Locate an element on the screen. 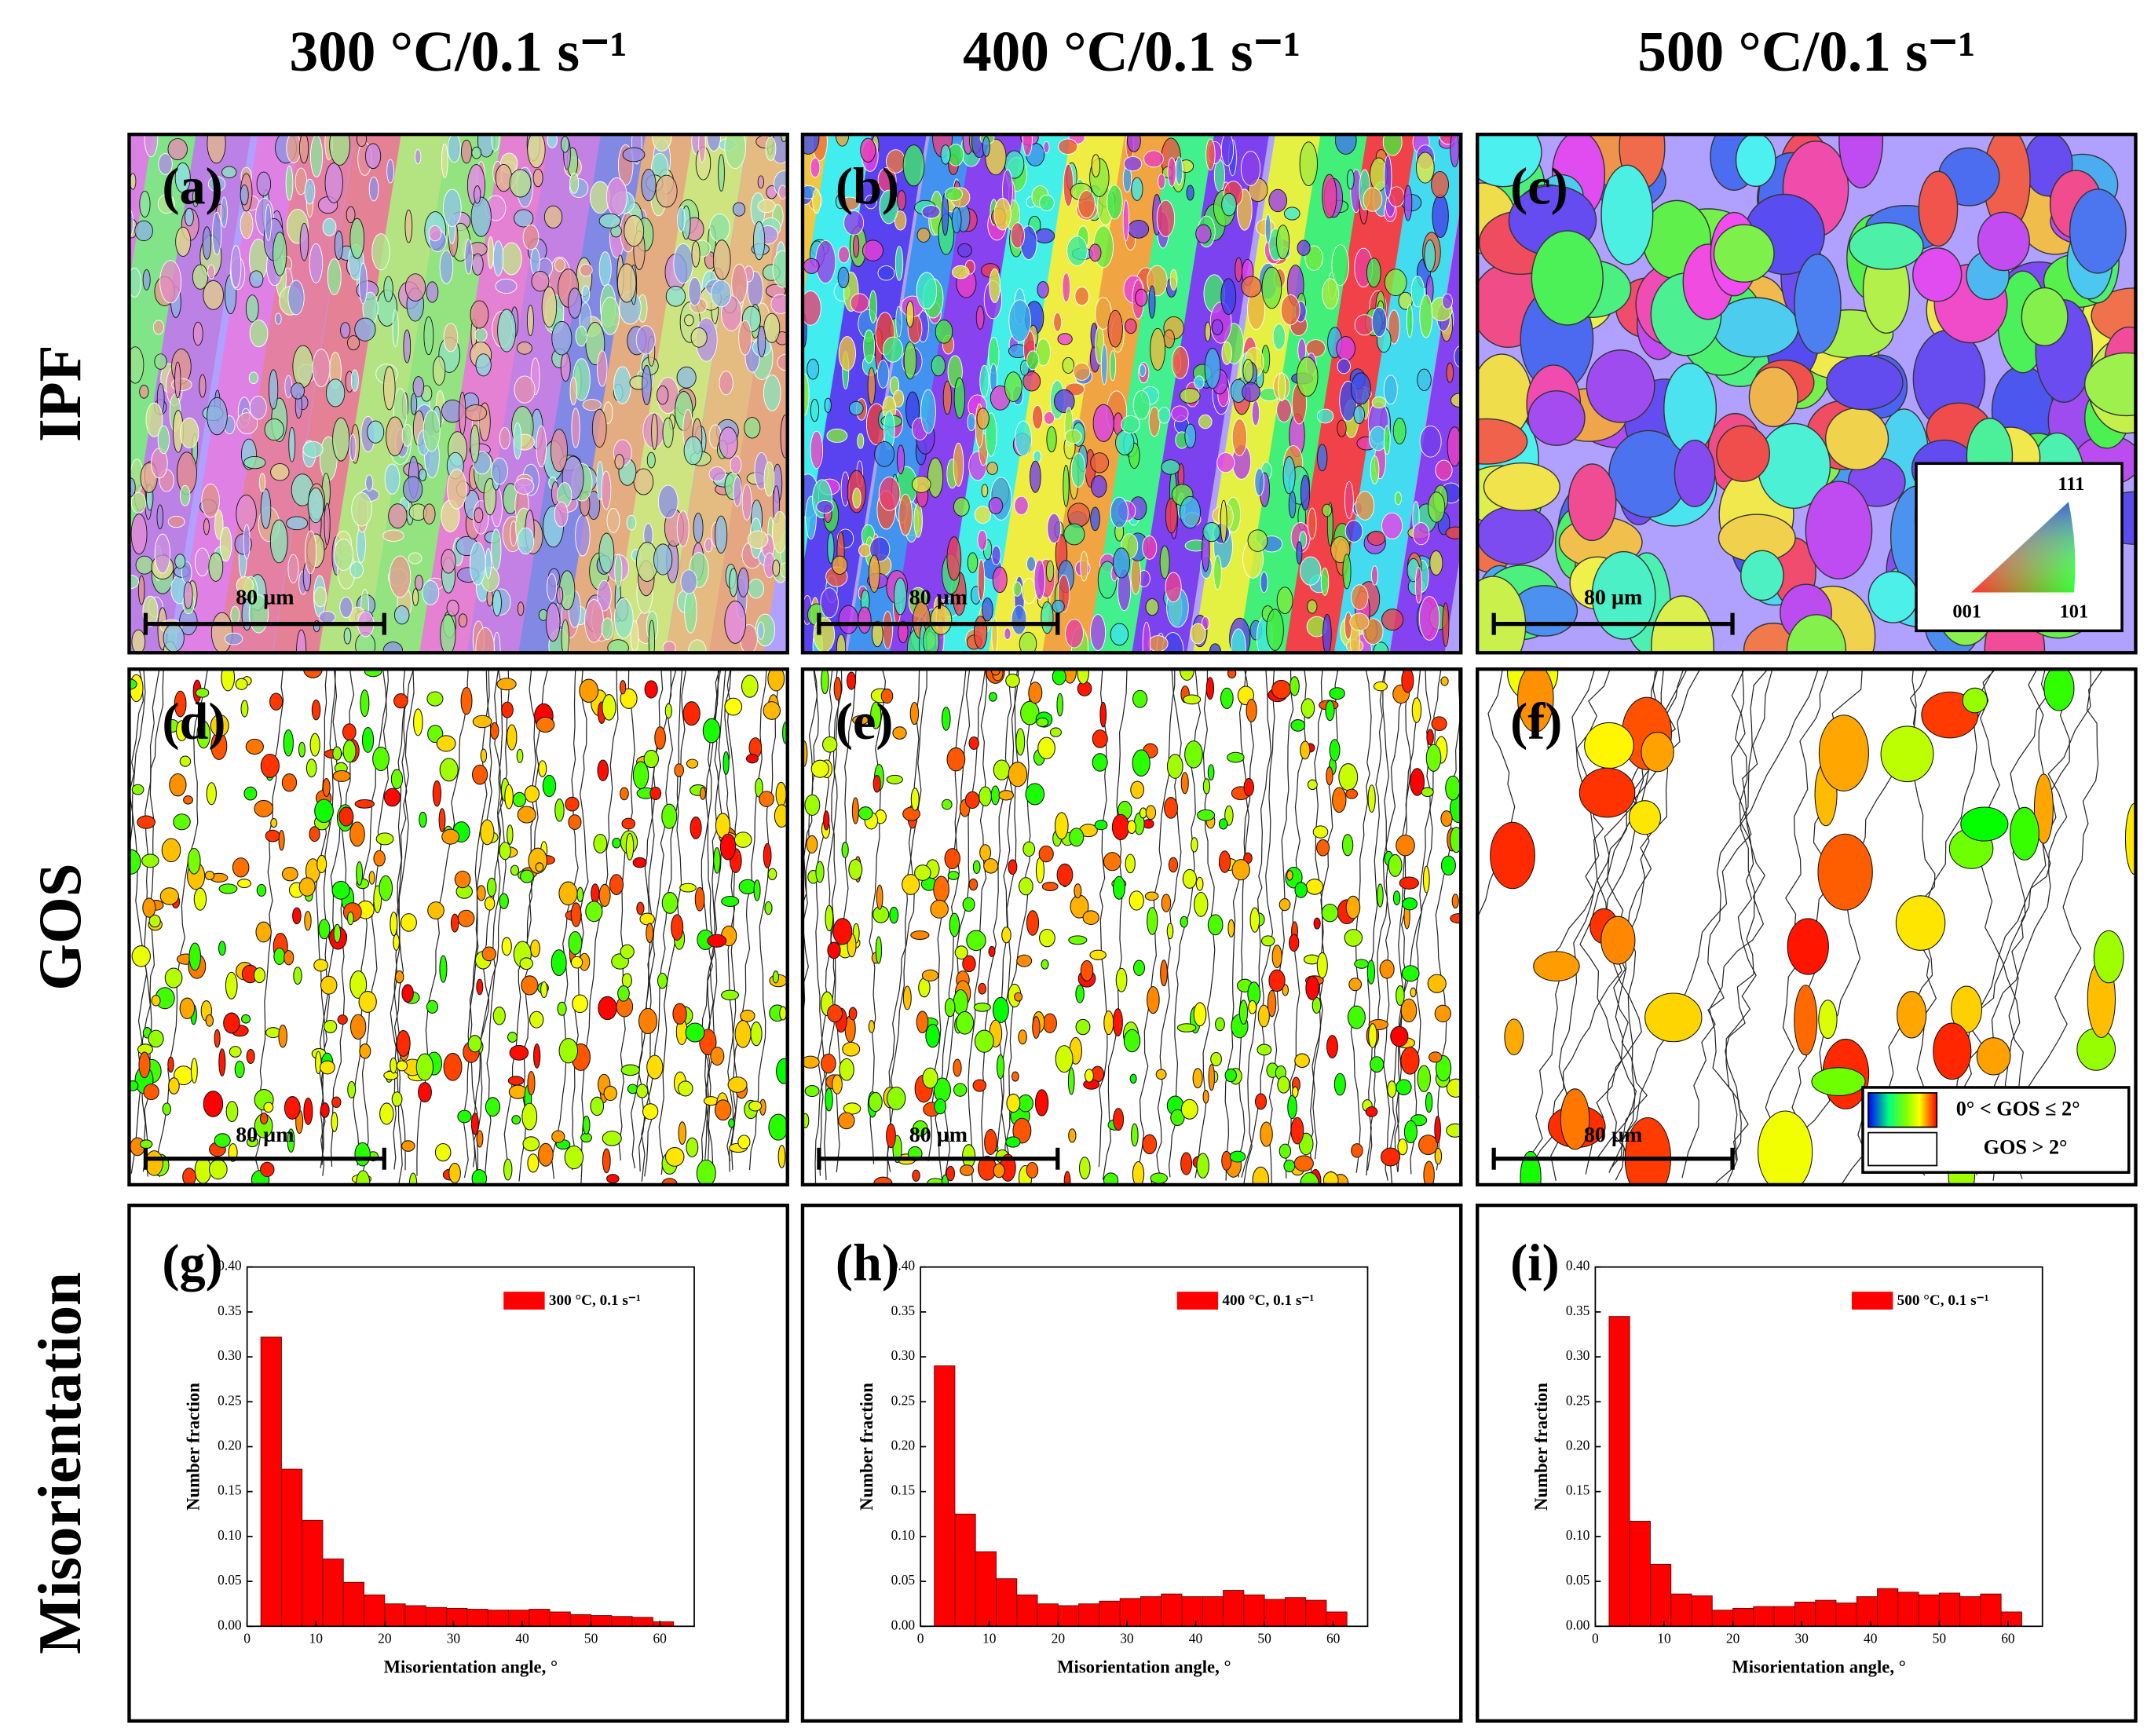 This screenshot has width=2151, height=1736. panel-frame is located at coordinates (1807, 927).